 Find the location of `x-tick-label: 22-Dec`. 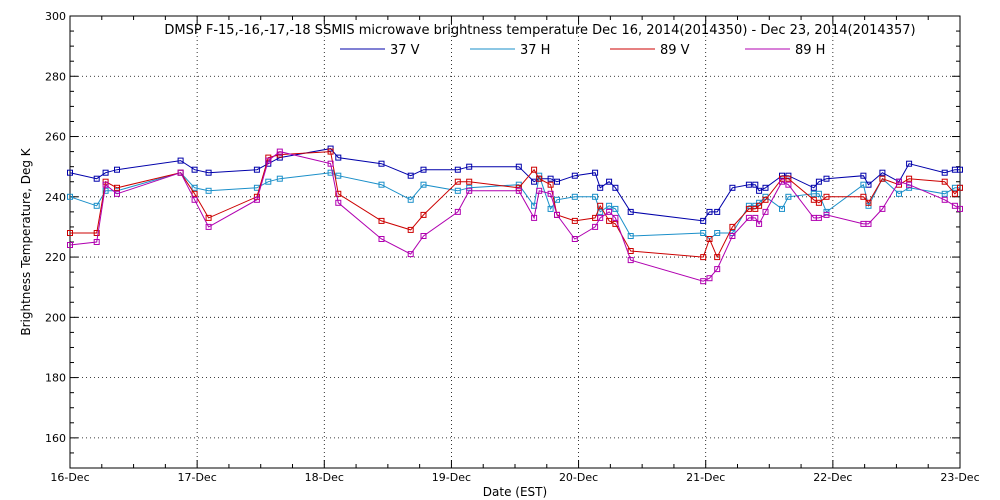

x-tick-label: 22-Dec is located at coordinates (832, 477).